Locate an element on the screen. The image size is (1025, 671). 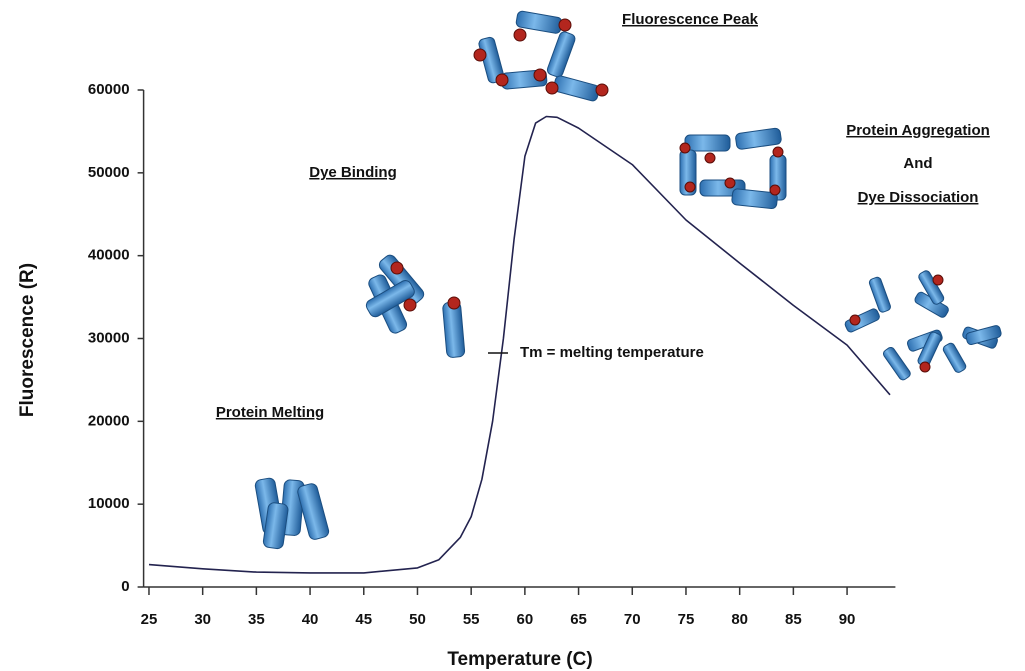
x-tick-label: 60 is located at coordinates (525, 619).